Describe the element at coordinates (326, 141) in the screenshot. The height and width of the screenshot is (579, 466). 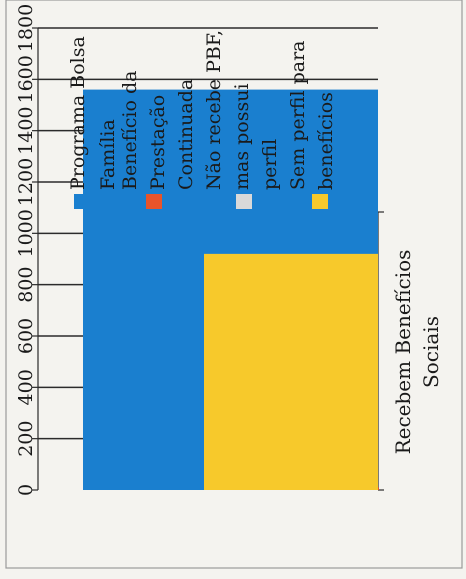
I see `legend-label: benefícios` at that location.